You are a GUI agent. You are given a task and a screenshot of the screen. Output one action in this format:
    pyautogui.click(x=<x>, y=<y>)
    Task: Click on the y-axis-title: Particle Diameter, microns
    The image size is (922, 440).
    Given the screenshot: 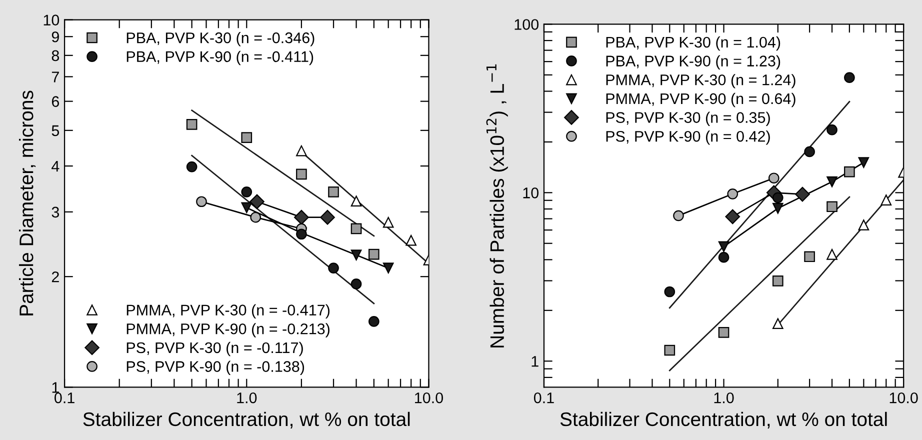 What is the action you would take?
    pyautogui.click(x=27, y=203)
    